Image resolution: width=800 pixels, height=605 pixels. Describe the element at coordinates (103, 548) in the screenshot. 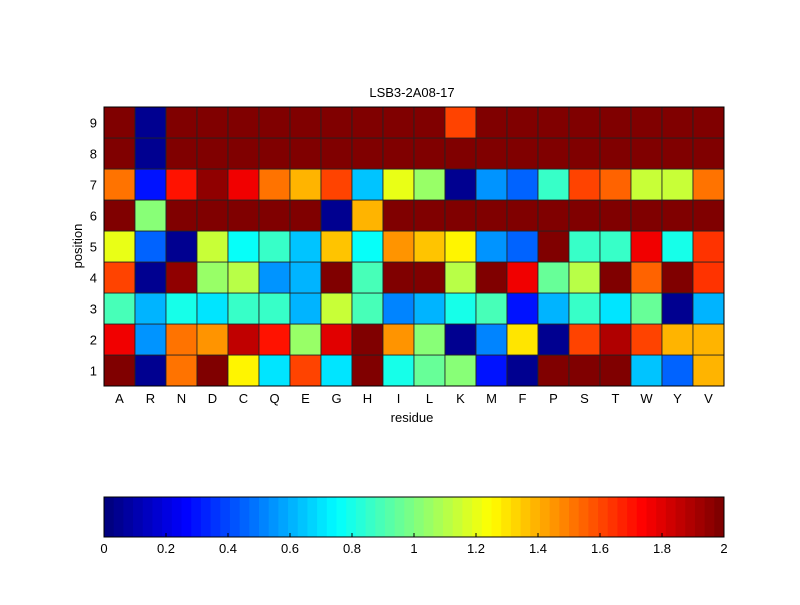

I see `colorbar-tick-label: 0` at that location.